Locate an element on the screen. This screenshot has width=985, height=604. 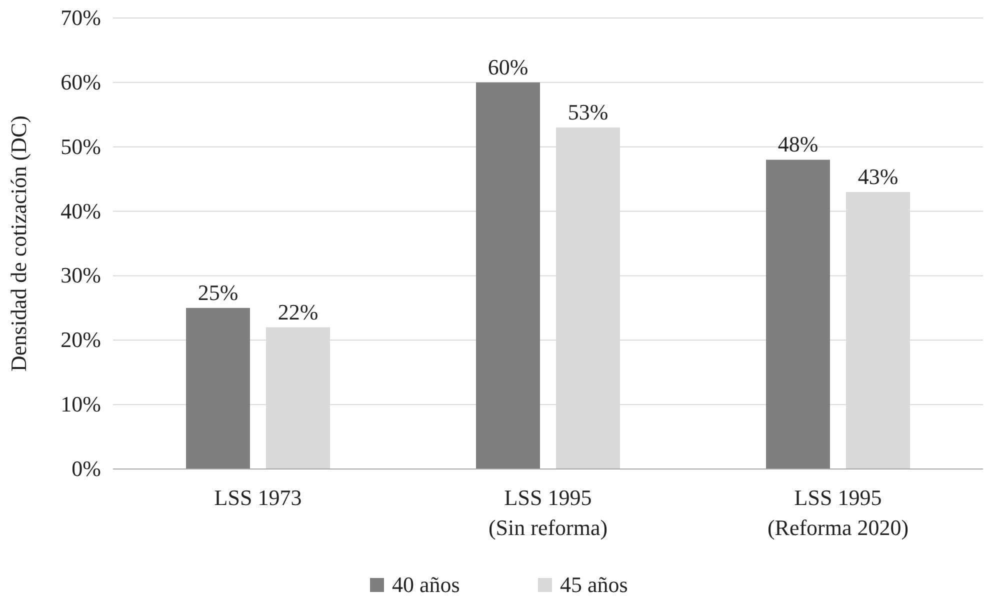
y-tick-label: 70% is located at coordinates (80, 17).